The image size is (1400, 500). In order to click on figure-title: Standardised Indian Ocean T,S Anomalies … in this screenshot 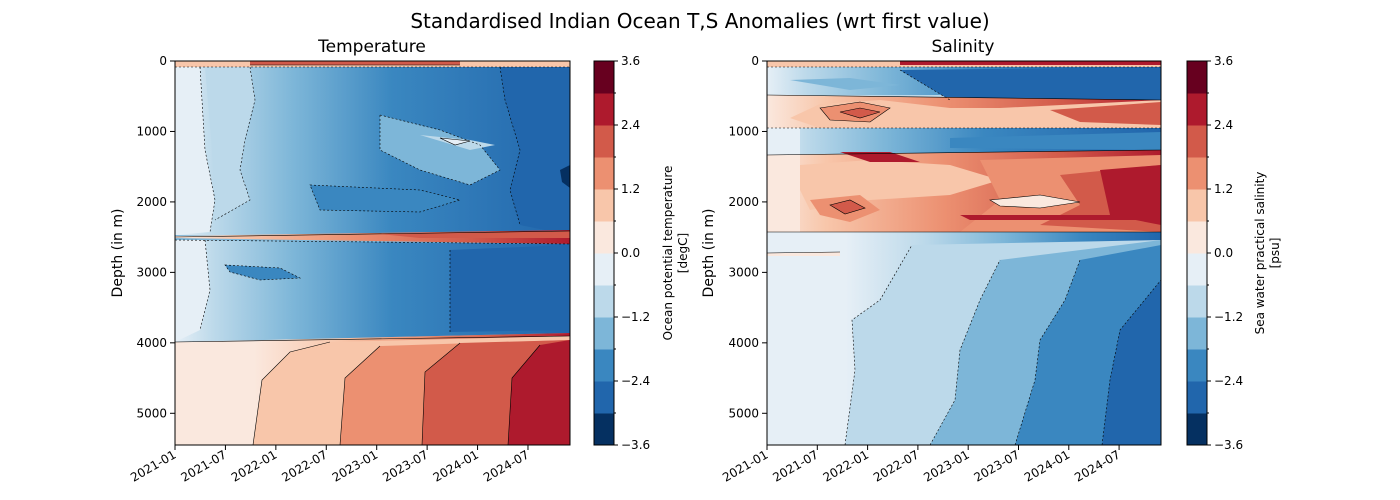, I will do `click(699, 21)`.